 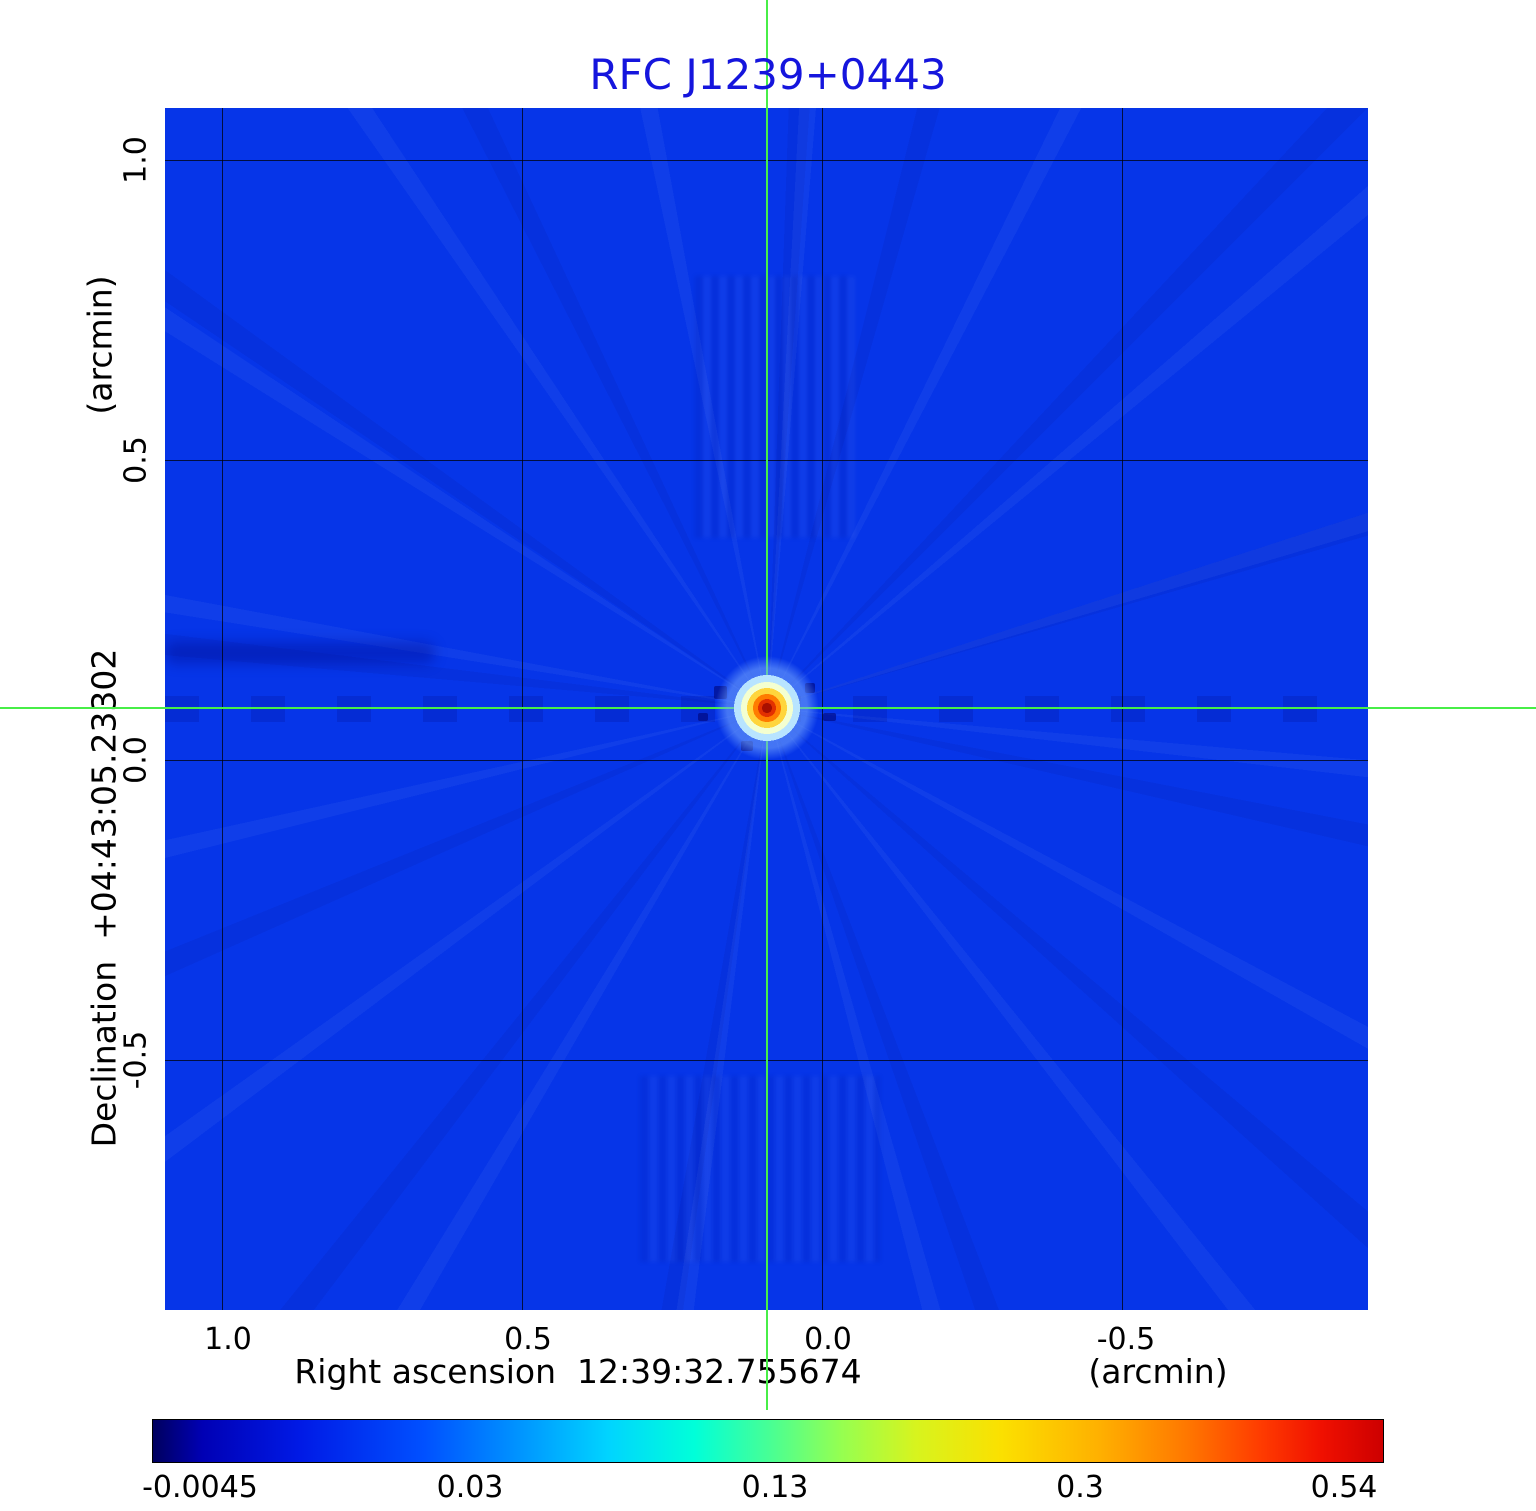 I want to click on figure-title: RFC J1239+0443, so click(x=768, y=74).